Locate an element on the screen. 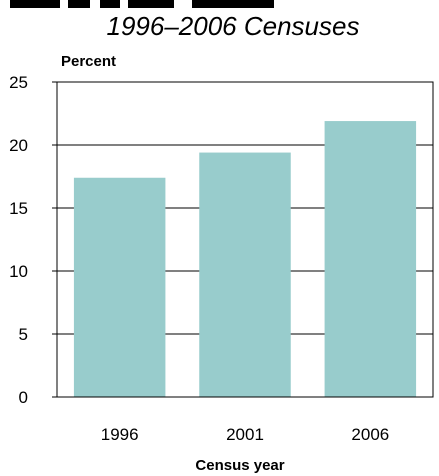 The width and height of the screenshot is (439, 476). x-axis-ticks: 1996 2001 2006 is located at coordinates (245, 434).